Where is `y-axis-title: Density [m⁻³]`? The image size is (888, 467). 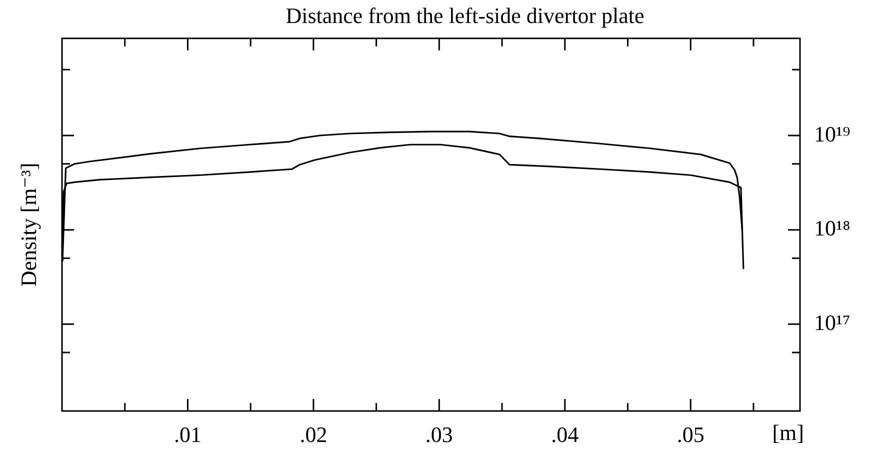 y-axis-title: Density [m⁻³] is located at coordinates (28, 224).